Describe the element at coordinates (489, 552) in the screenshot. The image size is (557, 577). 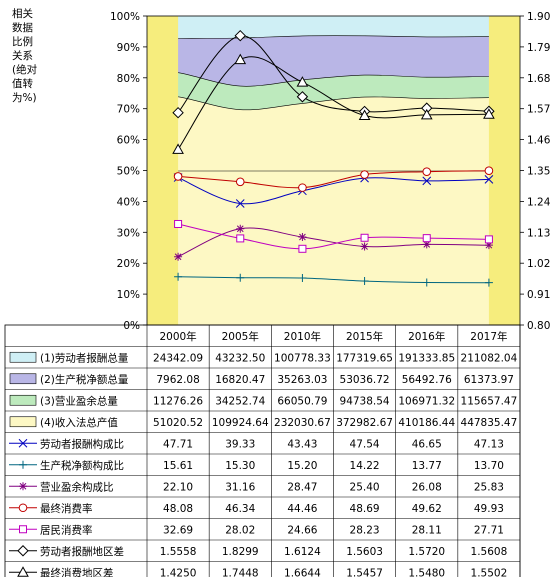
I see `table-cell-value: 1.5608` at that location.